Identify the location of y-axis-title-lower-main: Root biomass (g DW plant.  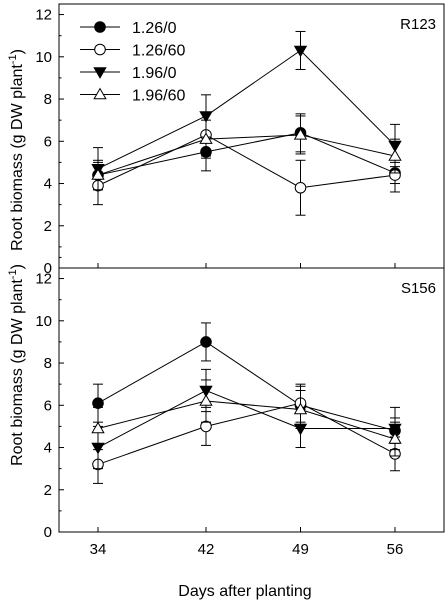
(17, 372).